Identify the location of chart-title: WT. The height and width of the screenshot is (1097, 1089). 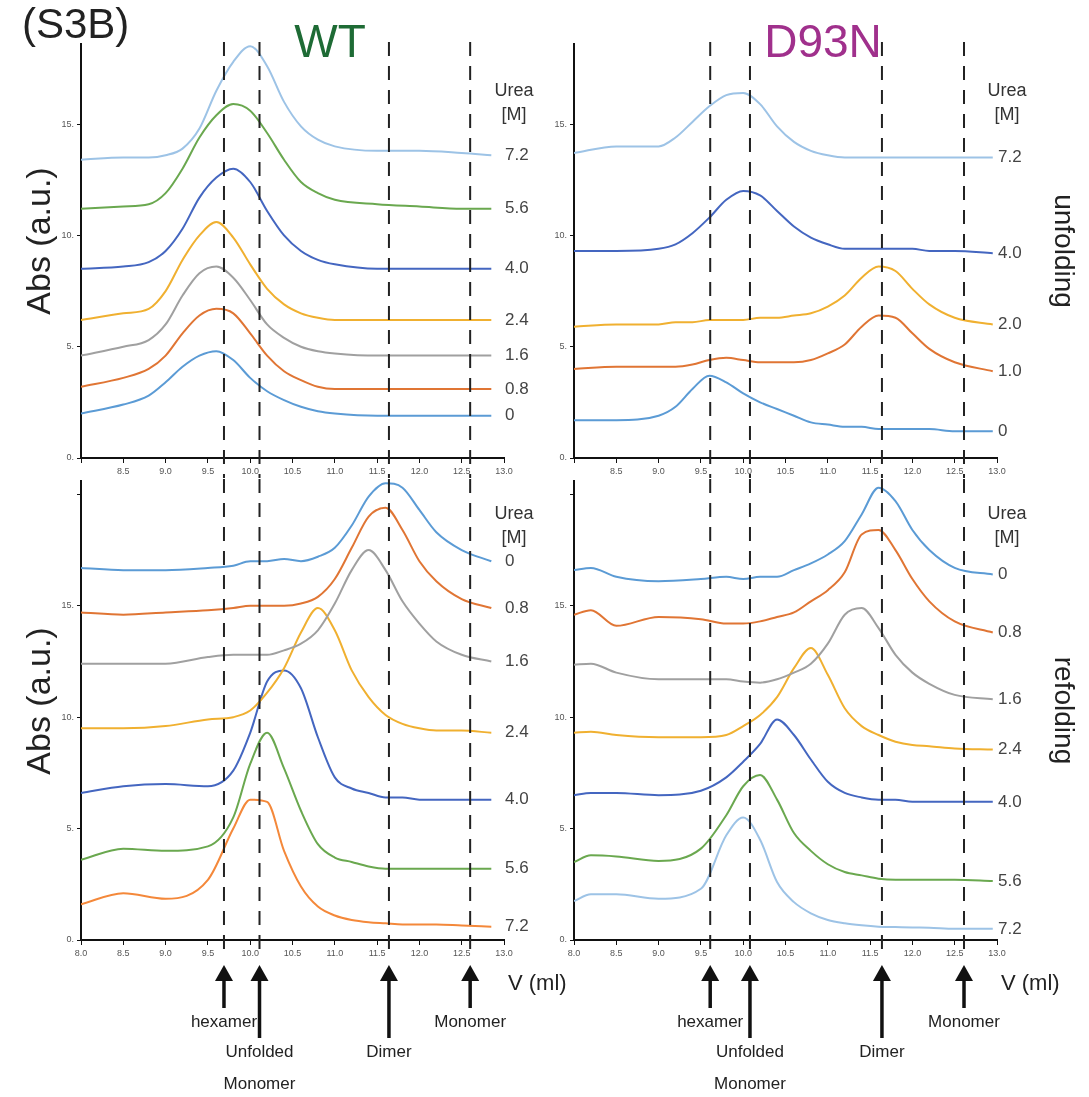
(330, 41).